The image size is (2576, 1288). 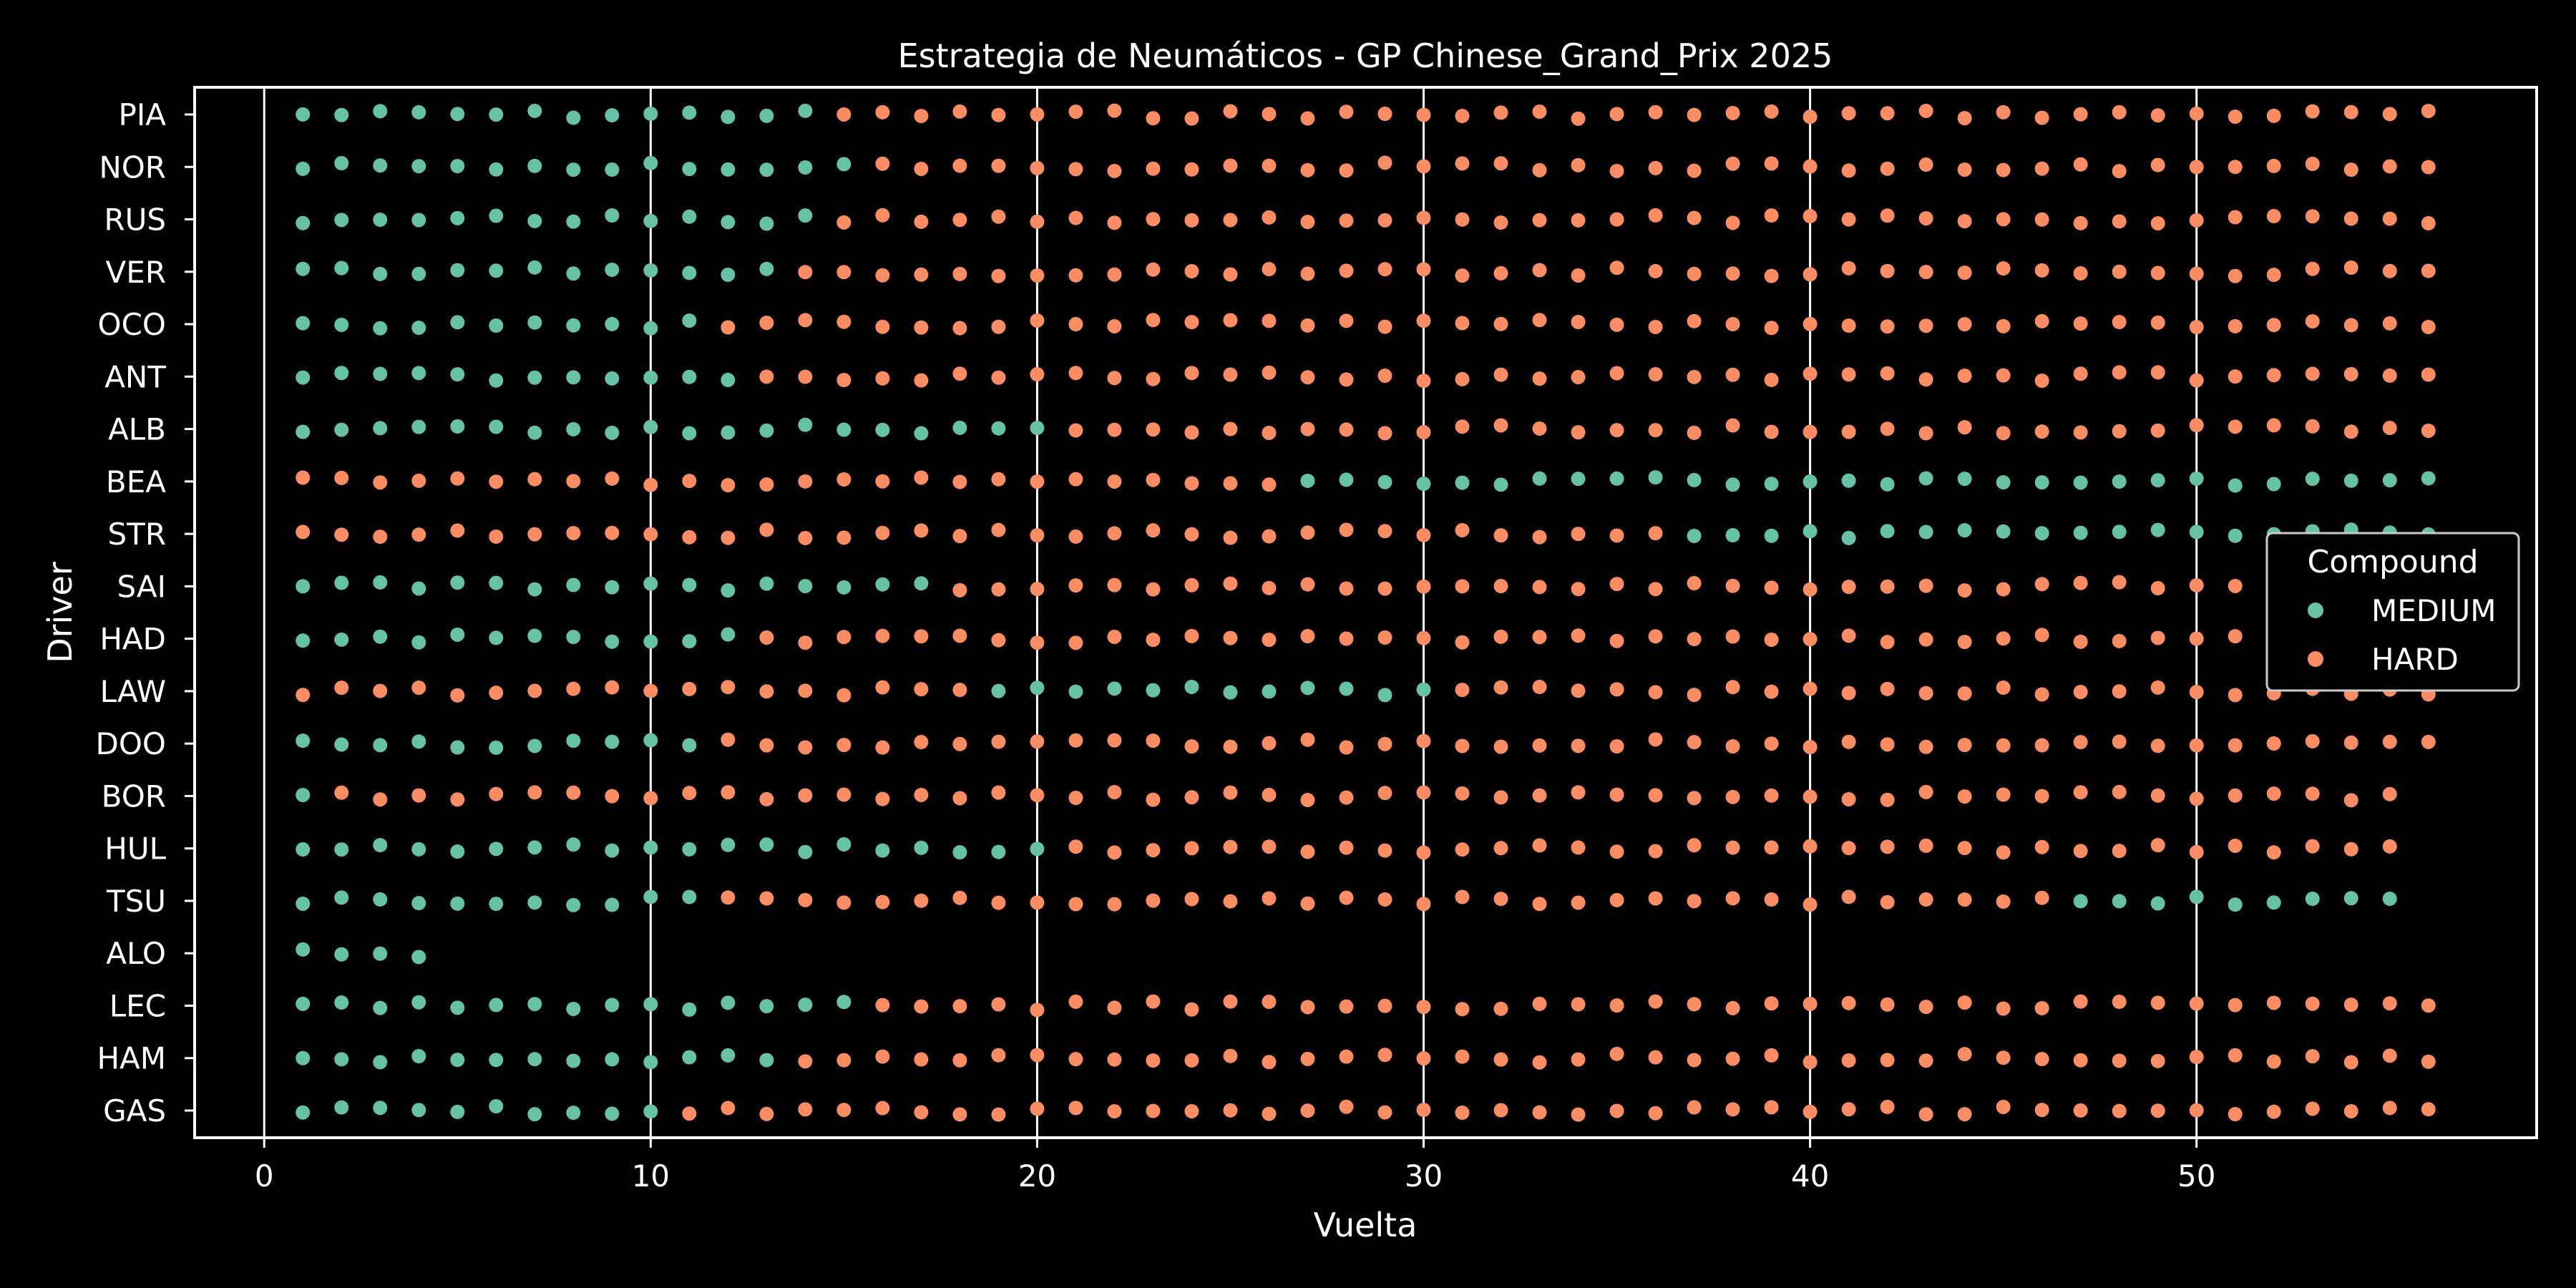 What do you see at coordinates (1366, 1225) in the screenshot?
I see `x-axis-label: Vuelta` at bounding box center [1366, 1225].